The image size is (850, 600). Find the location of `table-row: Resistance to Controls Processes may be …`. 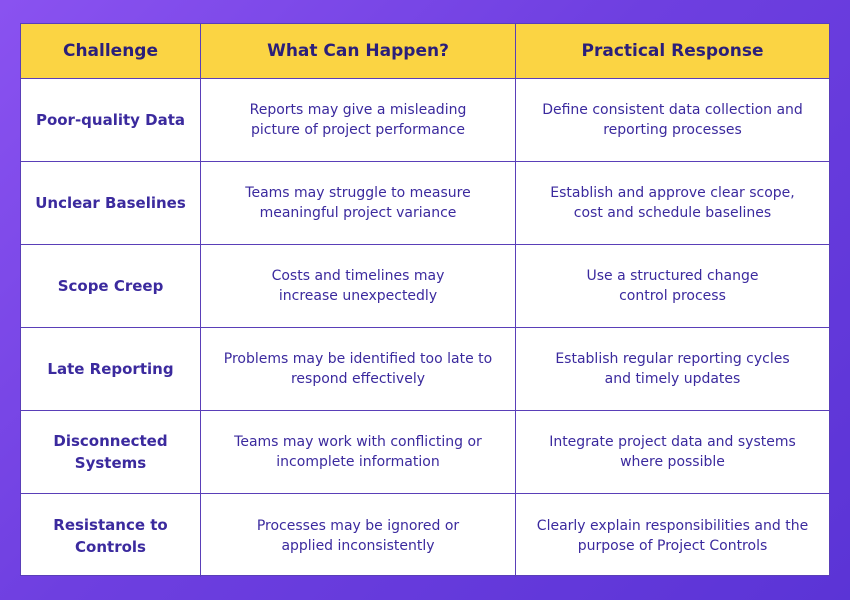

table-row: Resistance to Controls Processes may be … is located at coordinates (425, 535).